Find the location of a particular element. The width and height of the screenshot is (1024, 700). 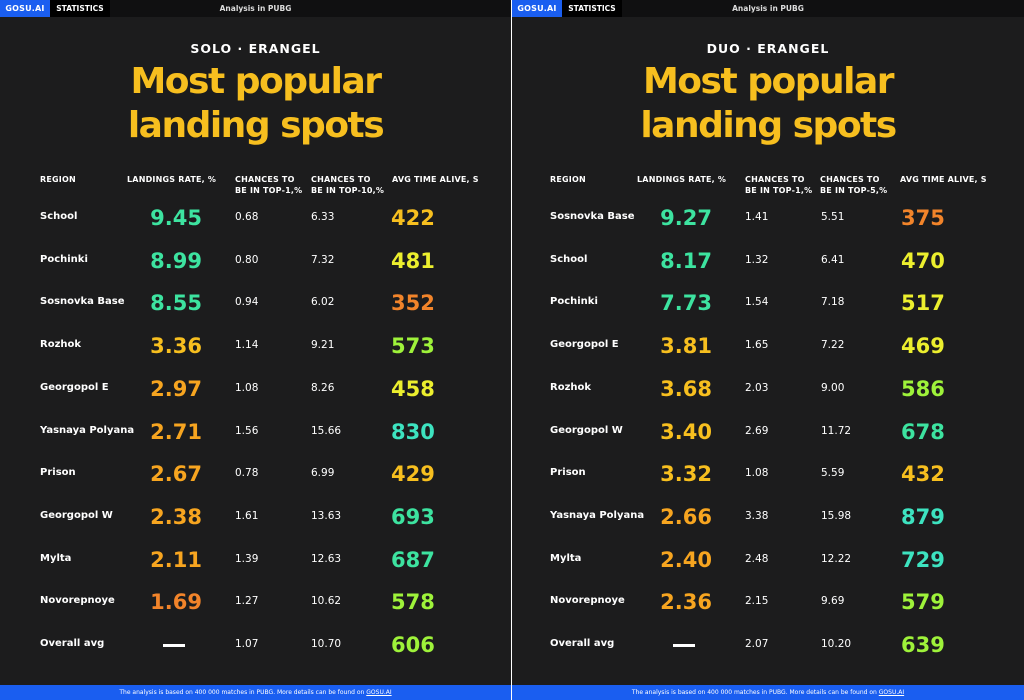

landing-rate: 3.36 is located at coordinates (176, 346).